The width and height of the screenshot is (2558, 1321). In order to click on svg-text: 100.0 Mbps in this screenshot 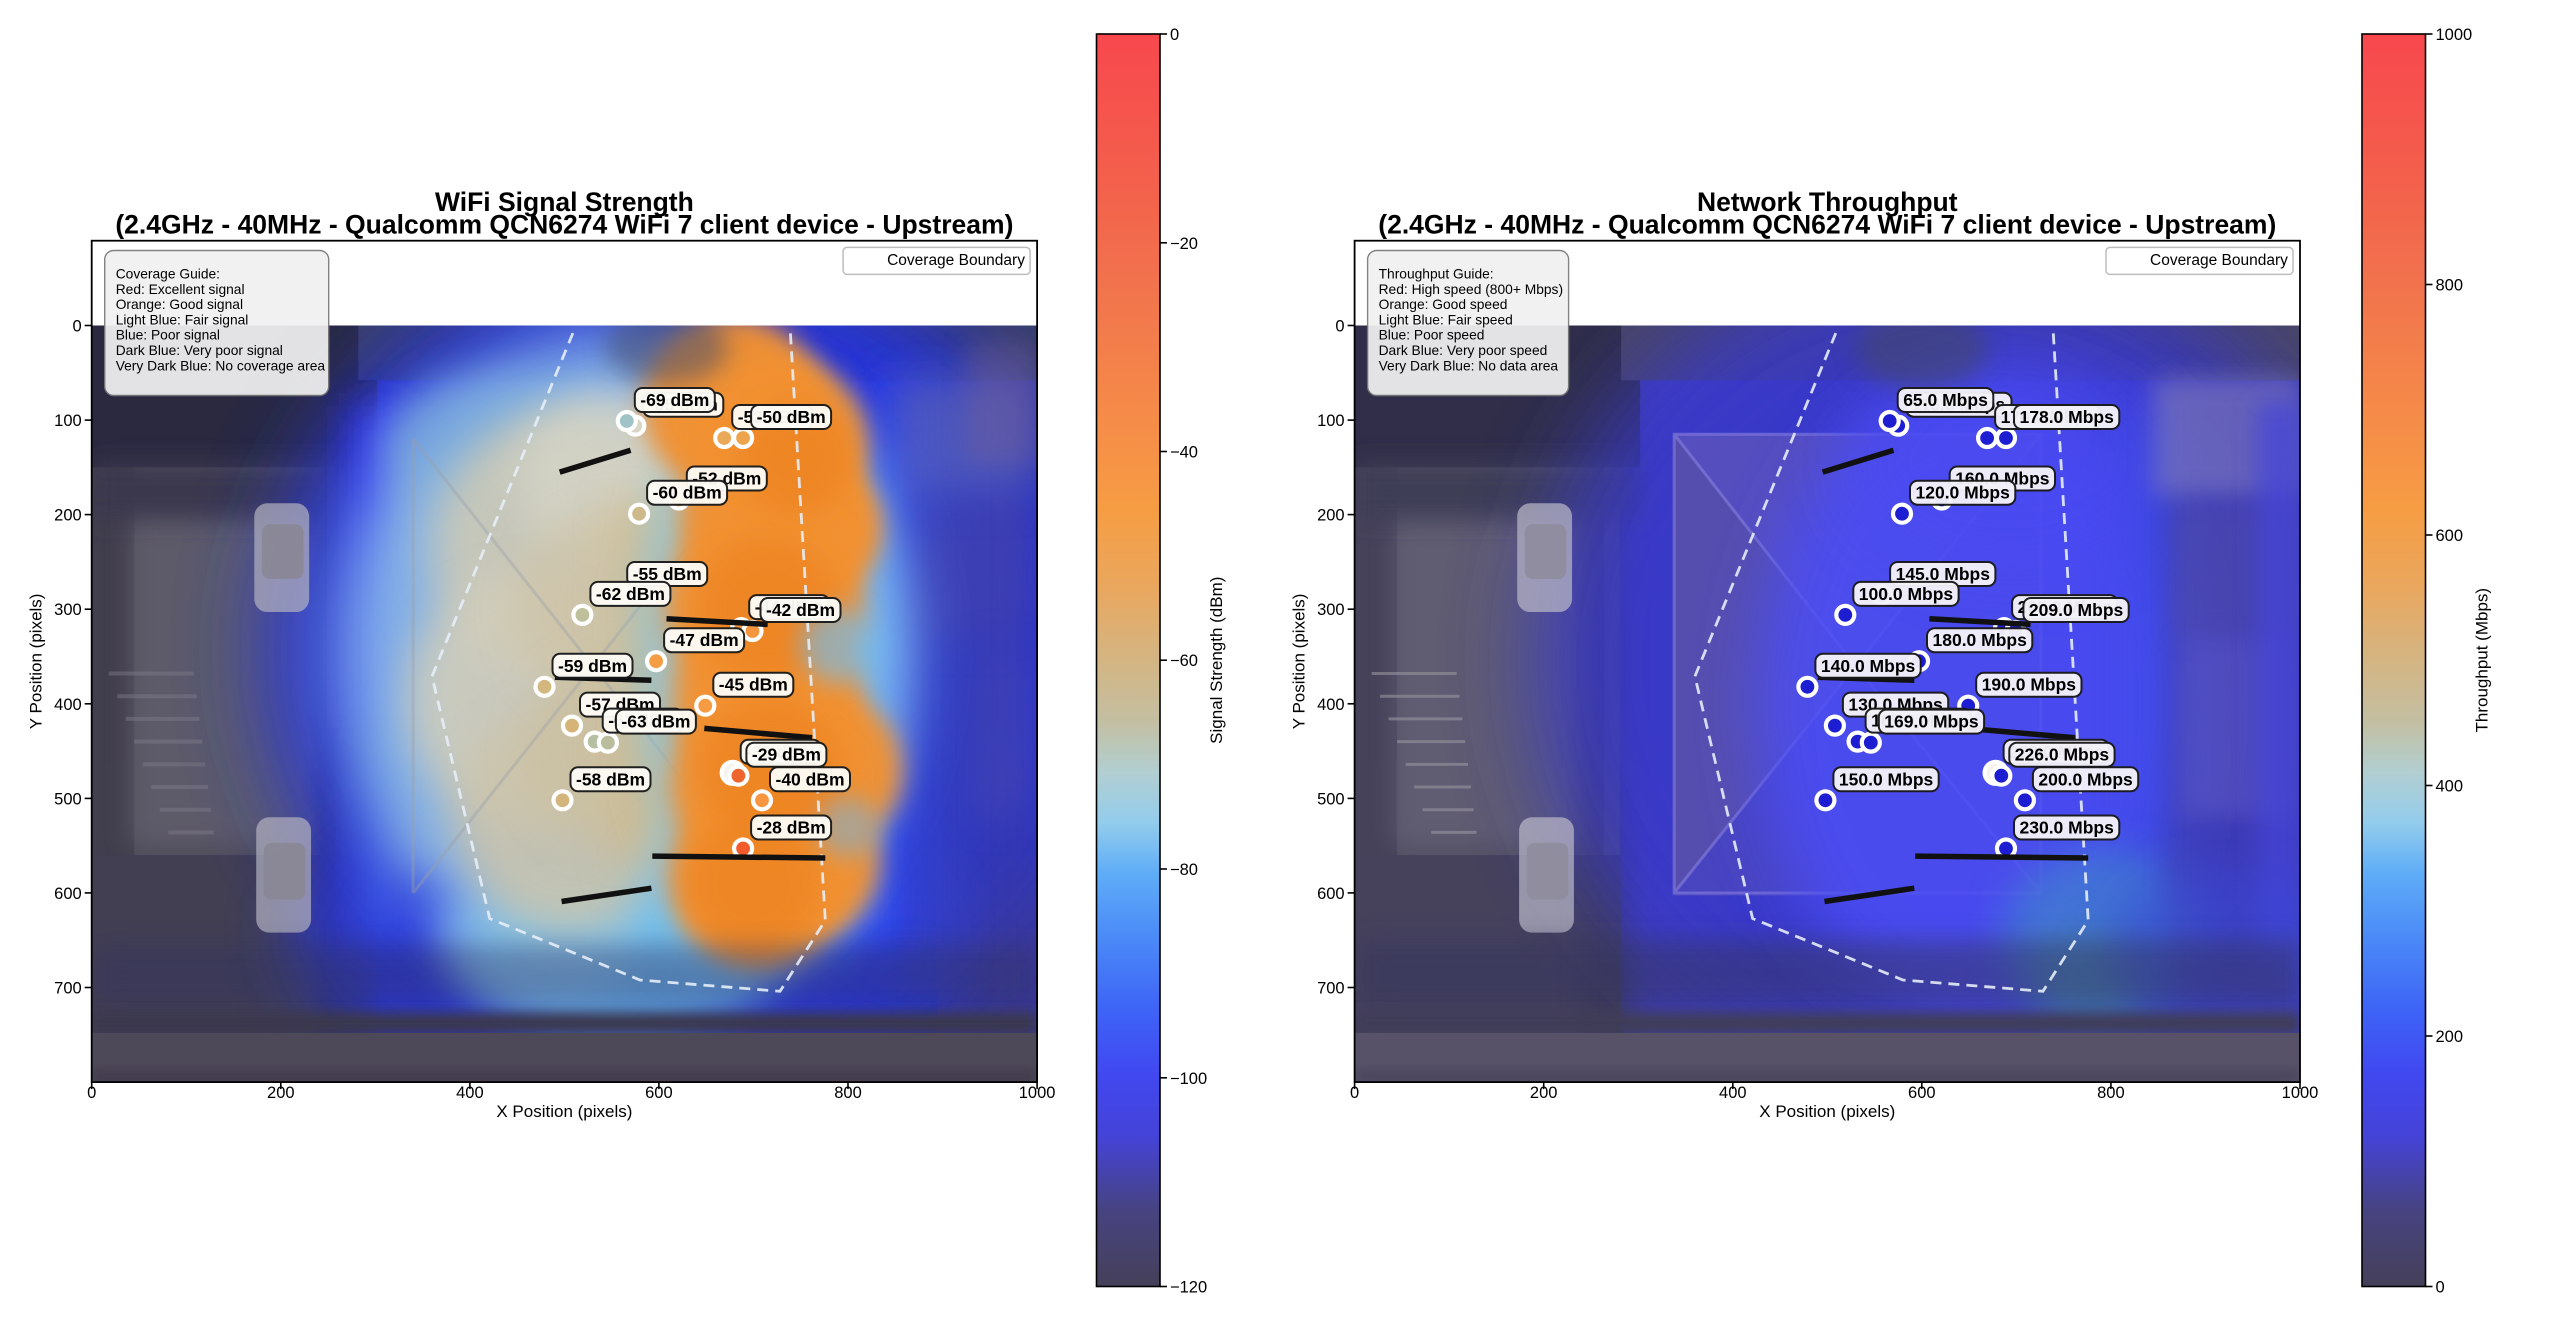, I will do `click(1906, 594)`.